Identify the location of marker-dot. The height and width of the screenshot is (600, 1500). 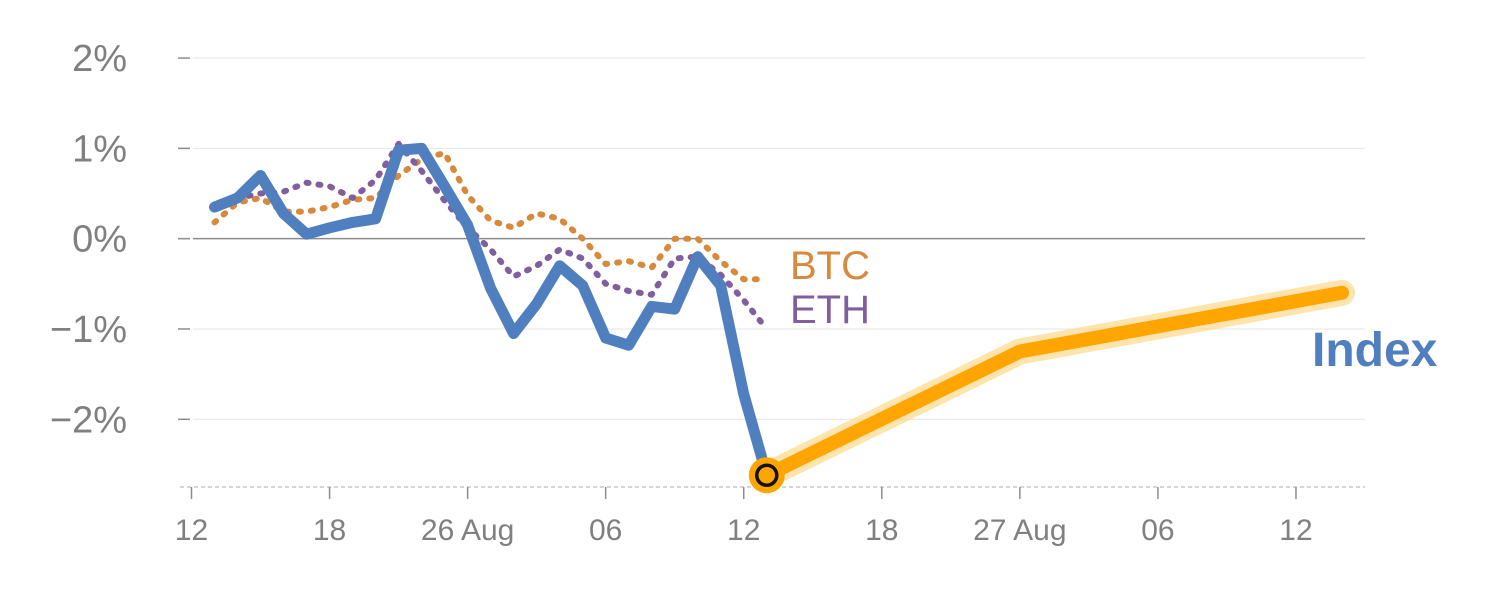
(766, 475).